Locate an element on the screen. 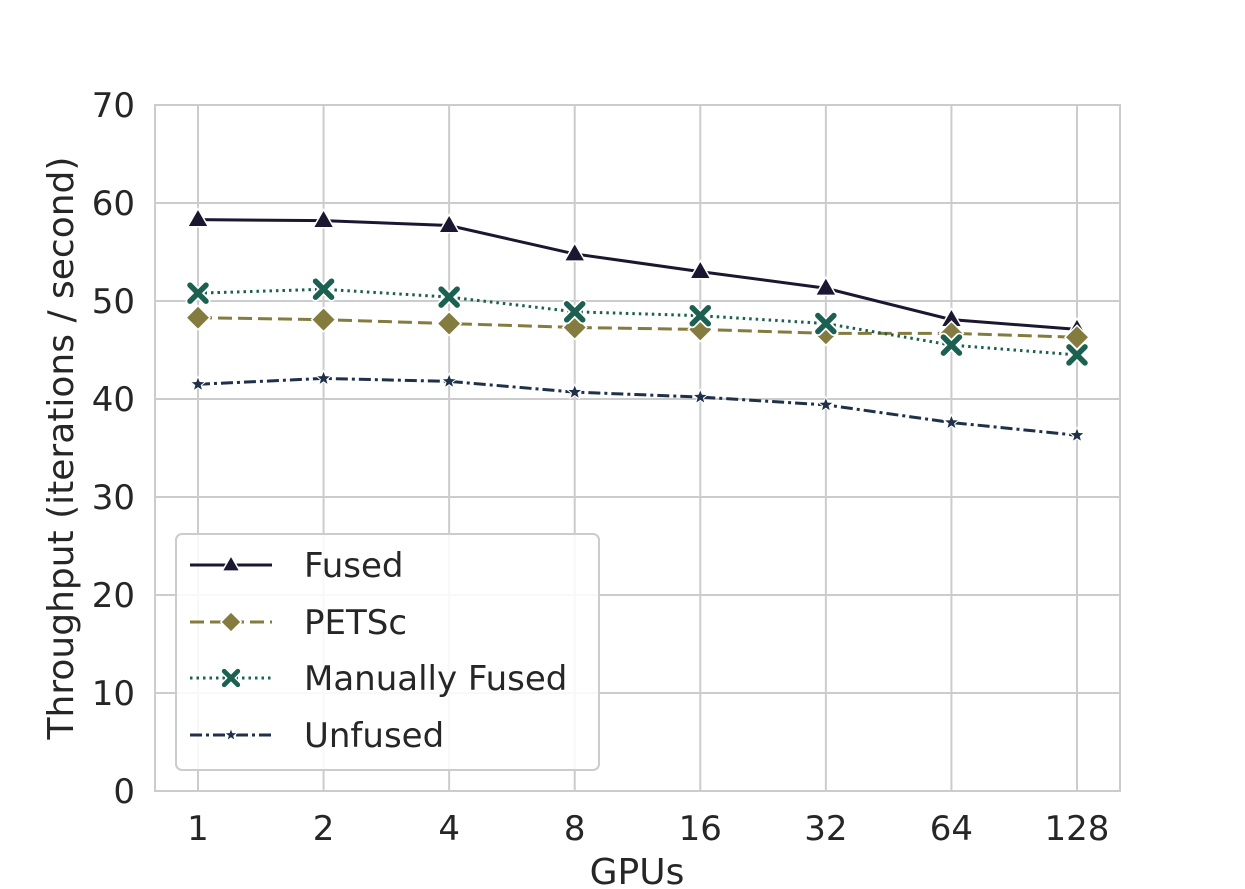 The height and width of the screenshot is (889, 1245). legend-label: PETSc is located at coordinates (355, 623).